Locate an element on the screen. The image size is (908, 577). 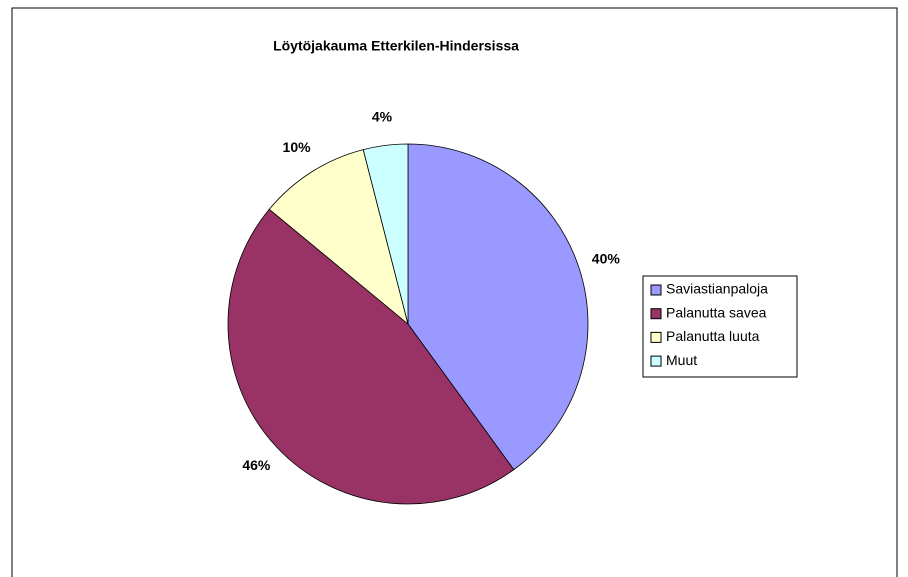
data-label: 46% is located at coordinates (256, 465).